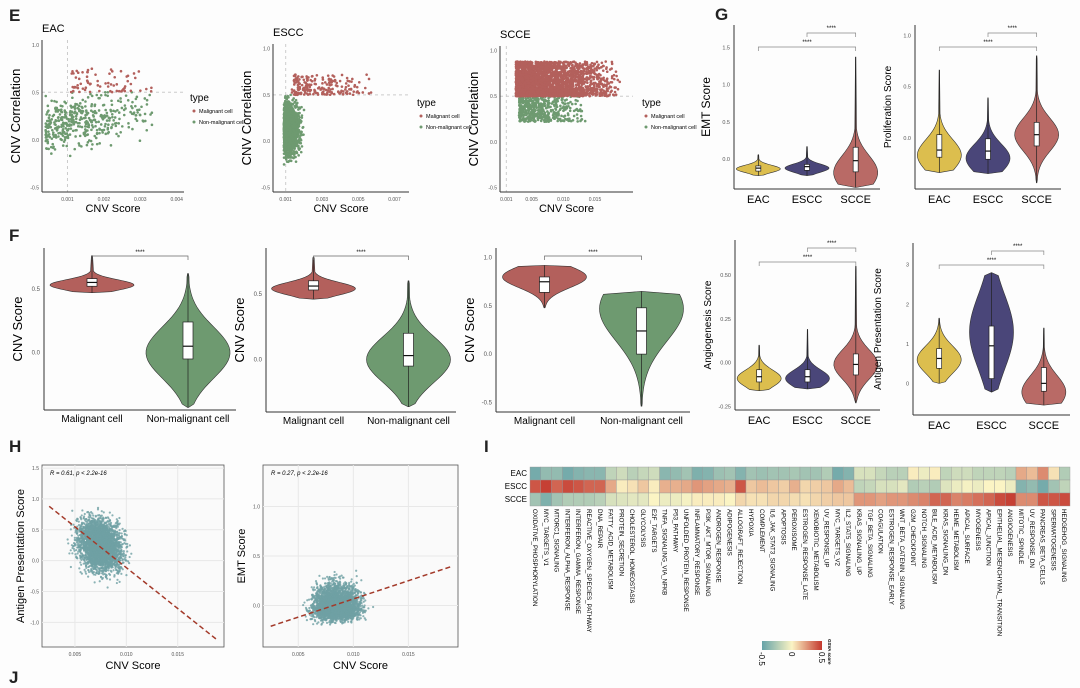 The height and width of the screenshot is (688, 1080). Describe the element at coordinates (67, 200) in the screenshot. I see `x-tick-label: 0.001` at that location.